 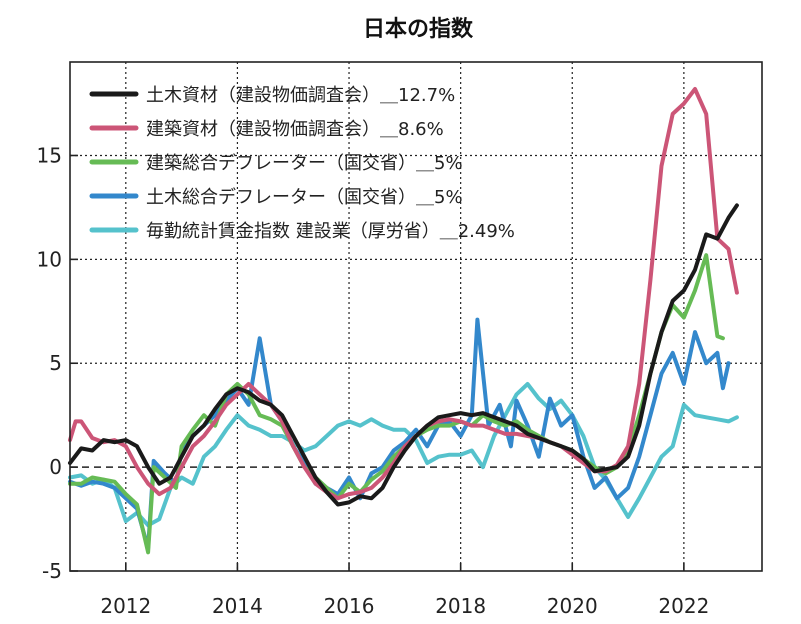 What do you see at coordinates (237, 606) in the screenshot?
I see `x-tick-label: 2014` at bounding box center [237, 606].